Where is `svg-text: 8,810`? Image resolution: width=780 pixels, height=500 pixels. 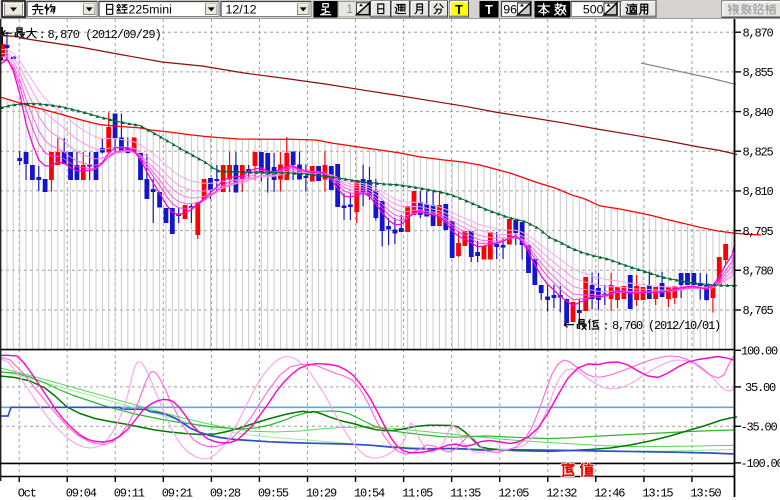 svg-text: 8,810 is located at coordinates (758, 192).